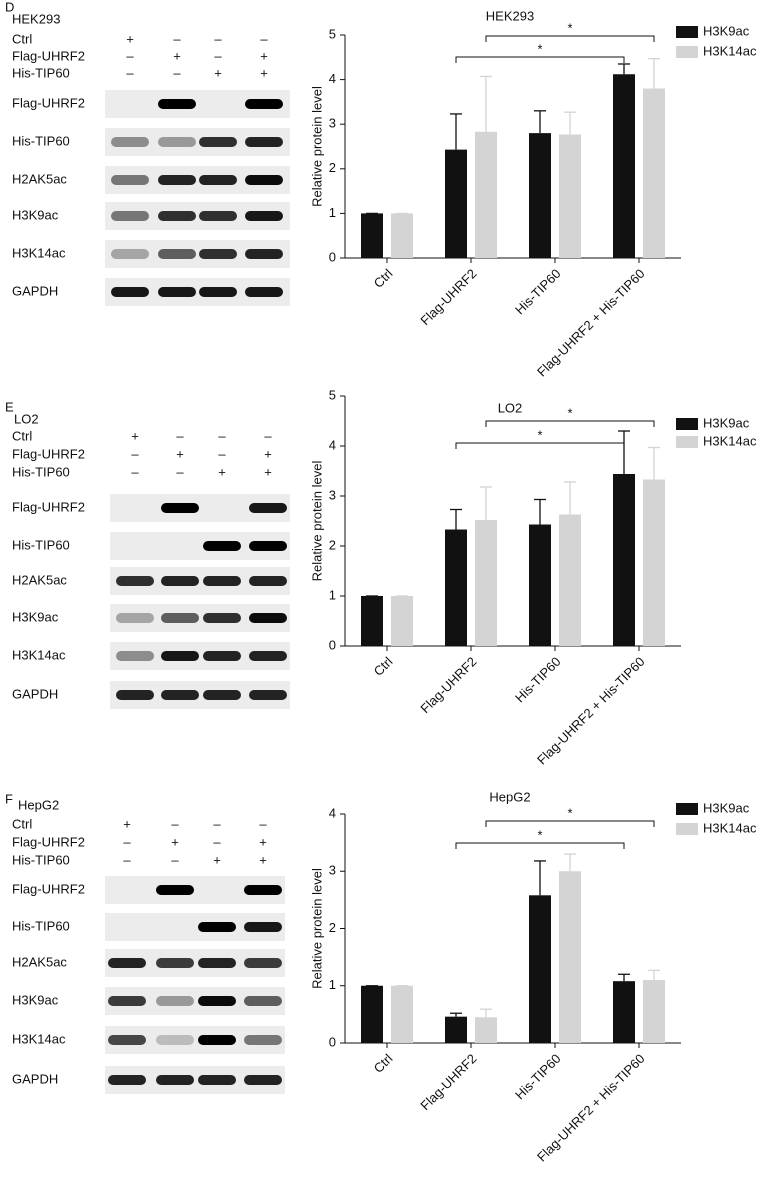  I want to click on y-tick-label: 5, so click(332, 33).